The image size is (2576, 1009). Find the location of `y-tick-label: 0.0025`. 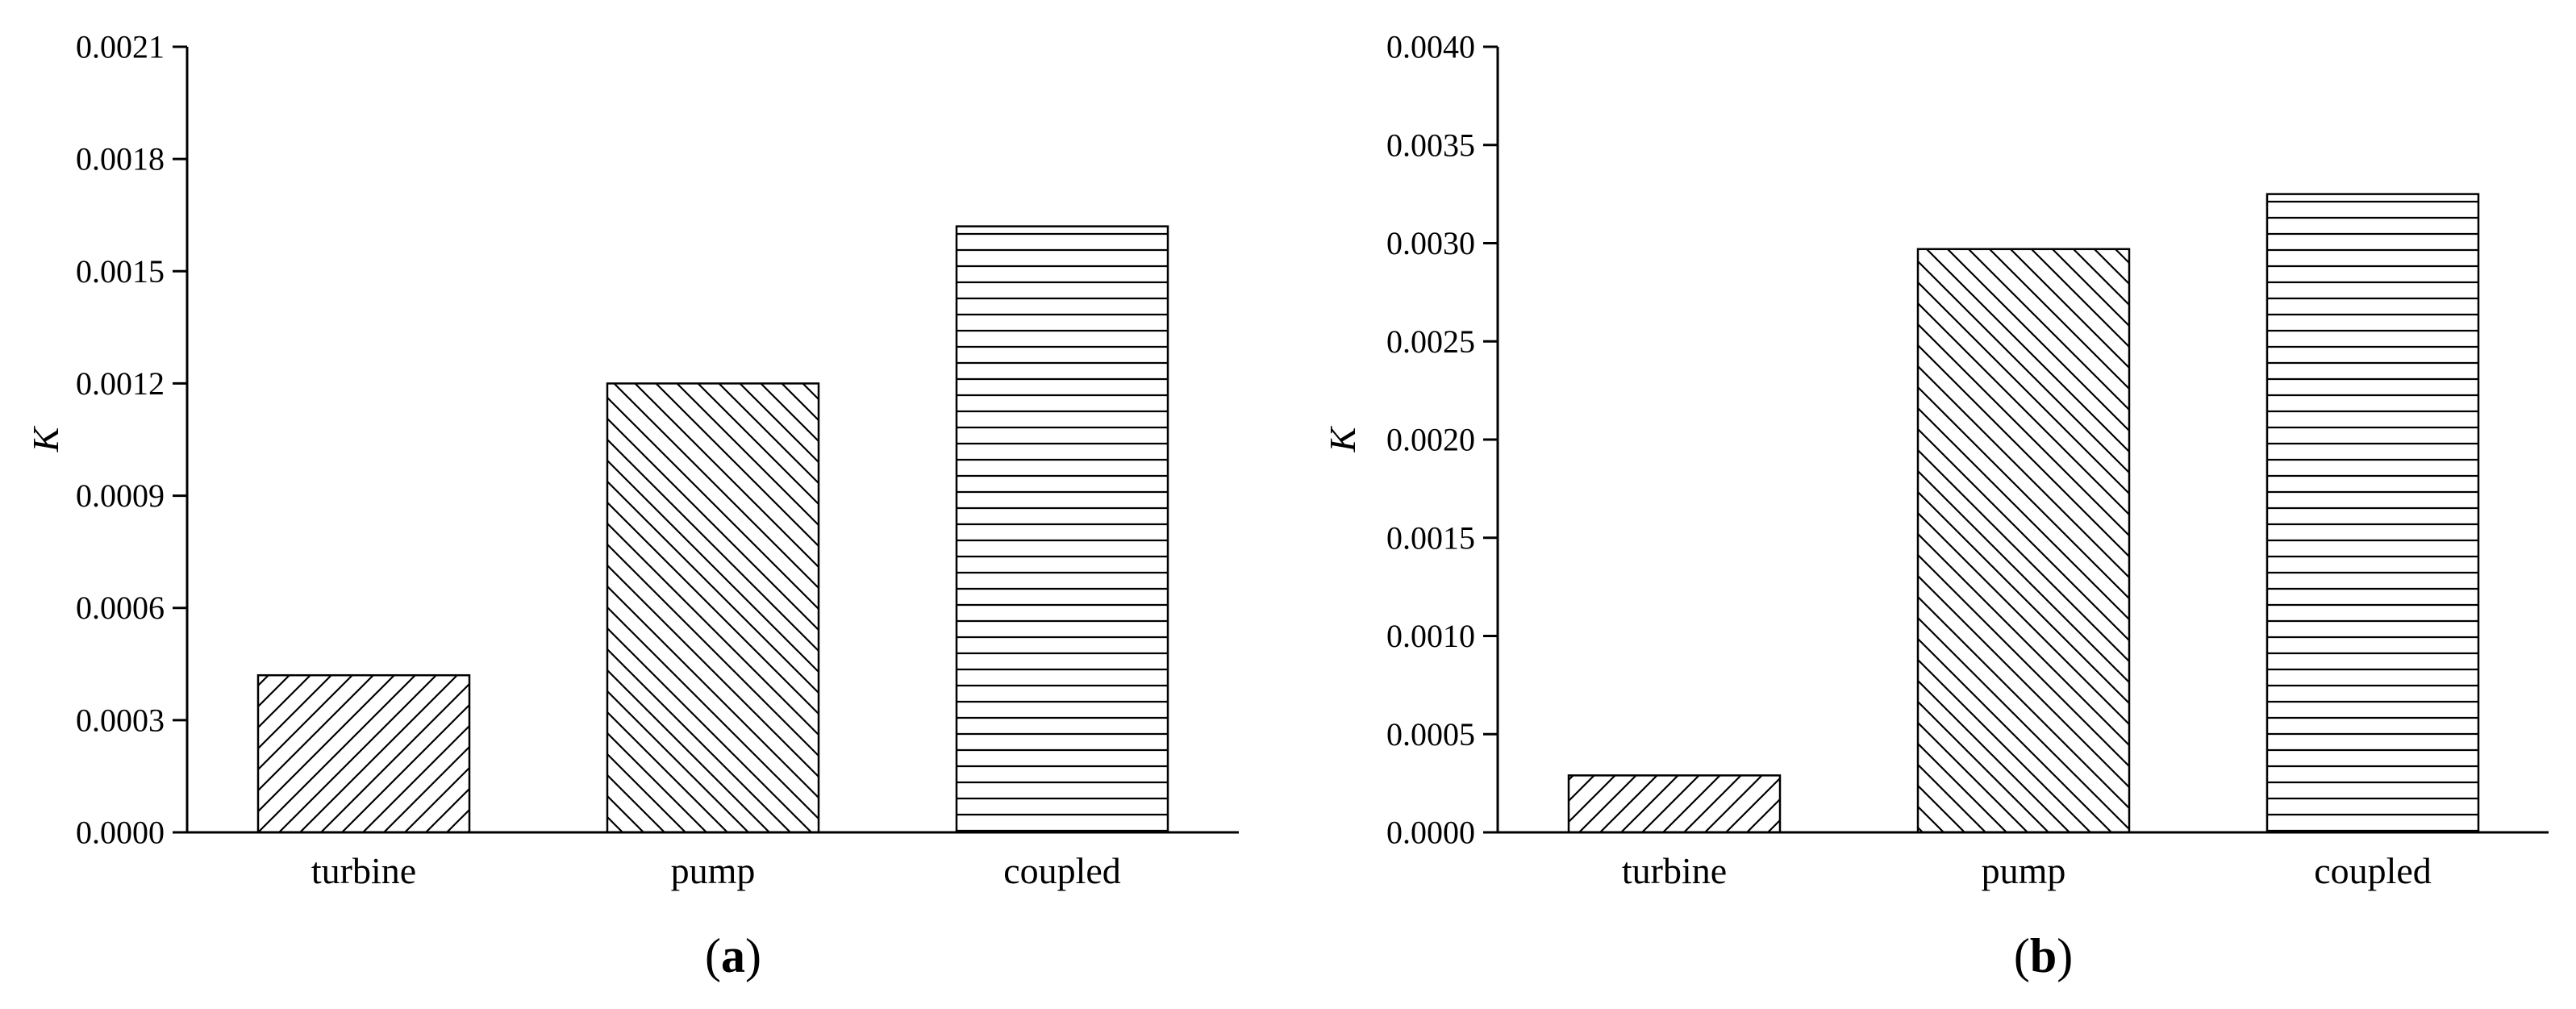

y-tick-label: 0.0025 is located at coordinates (1430, 341).